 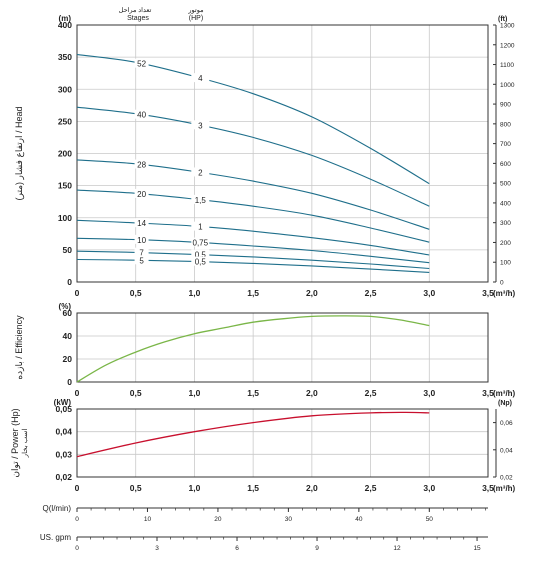 What do you see at coordinates (15, 442) in the screenshot?
I see `y-axis-label: توان / Power (Hp)` at bounding box center [15, 442].